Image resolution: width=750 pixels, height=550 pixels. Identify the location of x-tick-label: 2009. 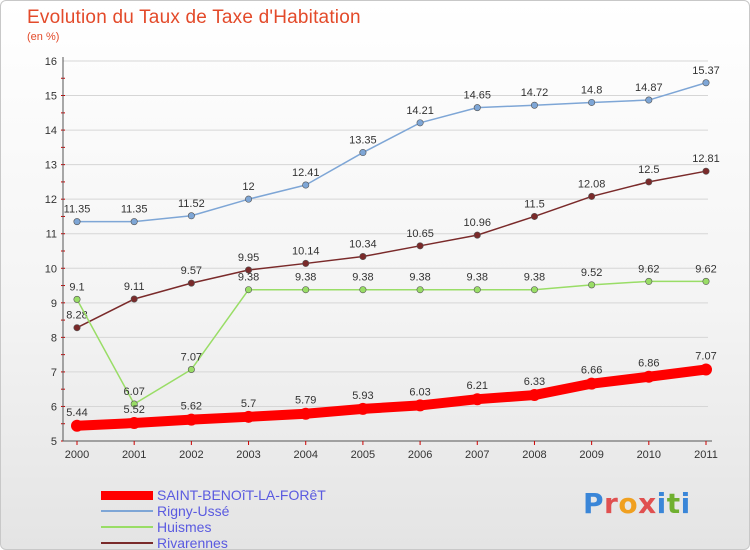
(591, 455).